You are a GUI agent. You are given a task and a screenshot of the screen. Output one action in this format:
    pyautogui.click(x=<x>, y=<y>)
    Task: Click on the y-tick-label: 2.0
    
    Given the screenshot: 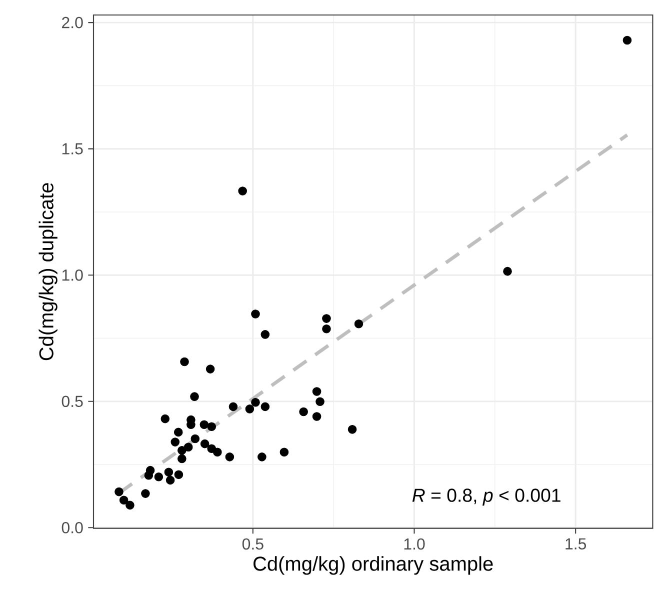 What is the action you would take?
    pyautogui.click(x=72, y=22)
    